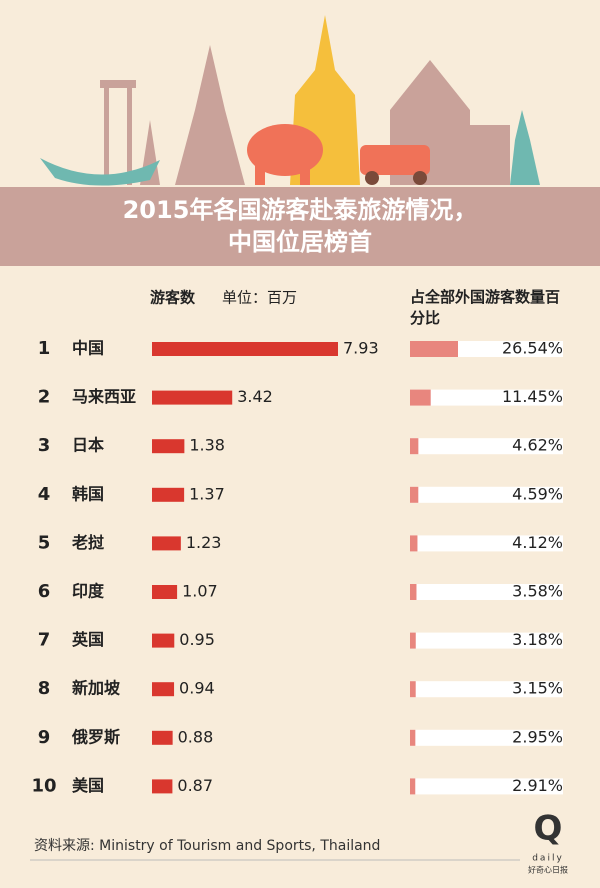  I want to click on value-label: 0.95, so click(197, 639).